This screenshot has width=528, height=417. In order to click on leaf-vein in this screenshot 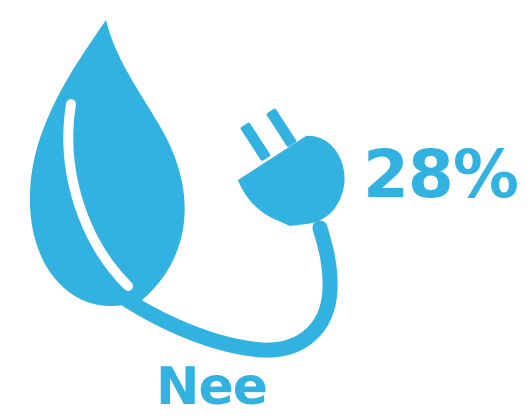, I will do `click(98, 195)`.